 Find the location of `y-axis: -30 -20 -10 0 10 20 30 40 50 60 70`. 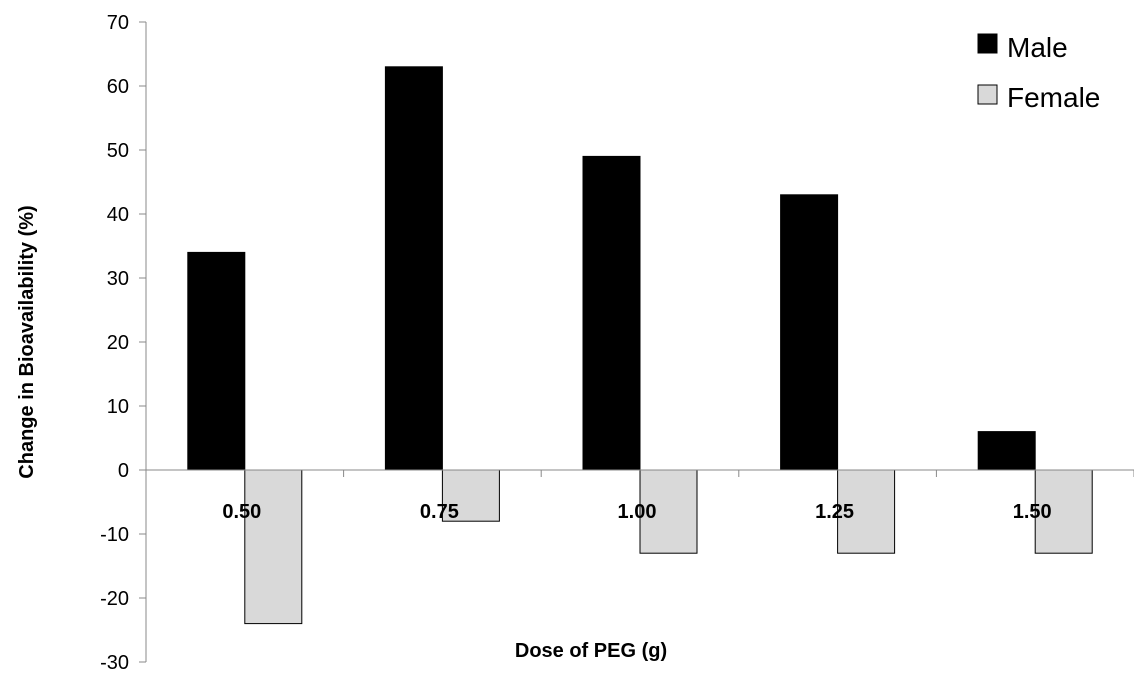

y-axis: -30 -20 -10 0 10 20 30 40 50 60 70 is located at coordinates (123, 343).